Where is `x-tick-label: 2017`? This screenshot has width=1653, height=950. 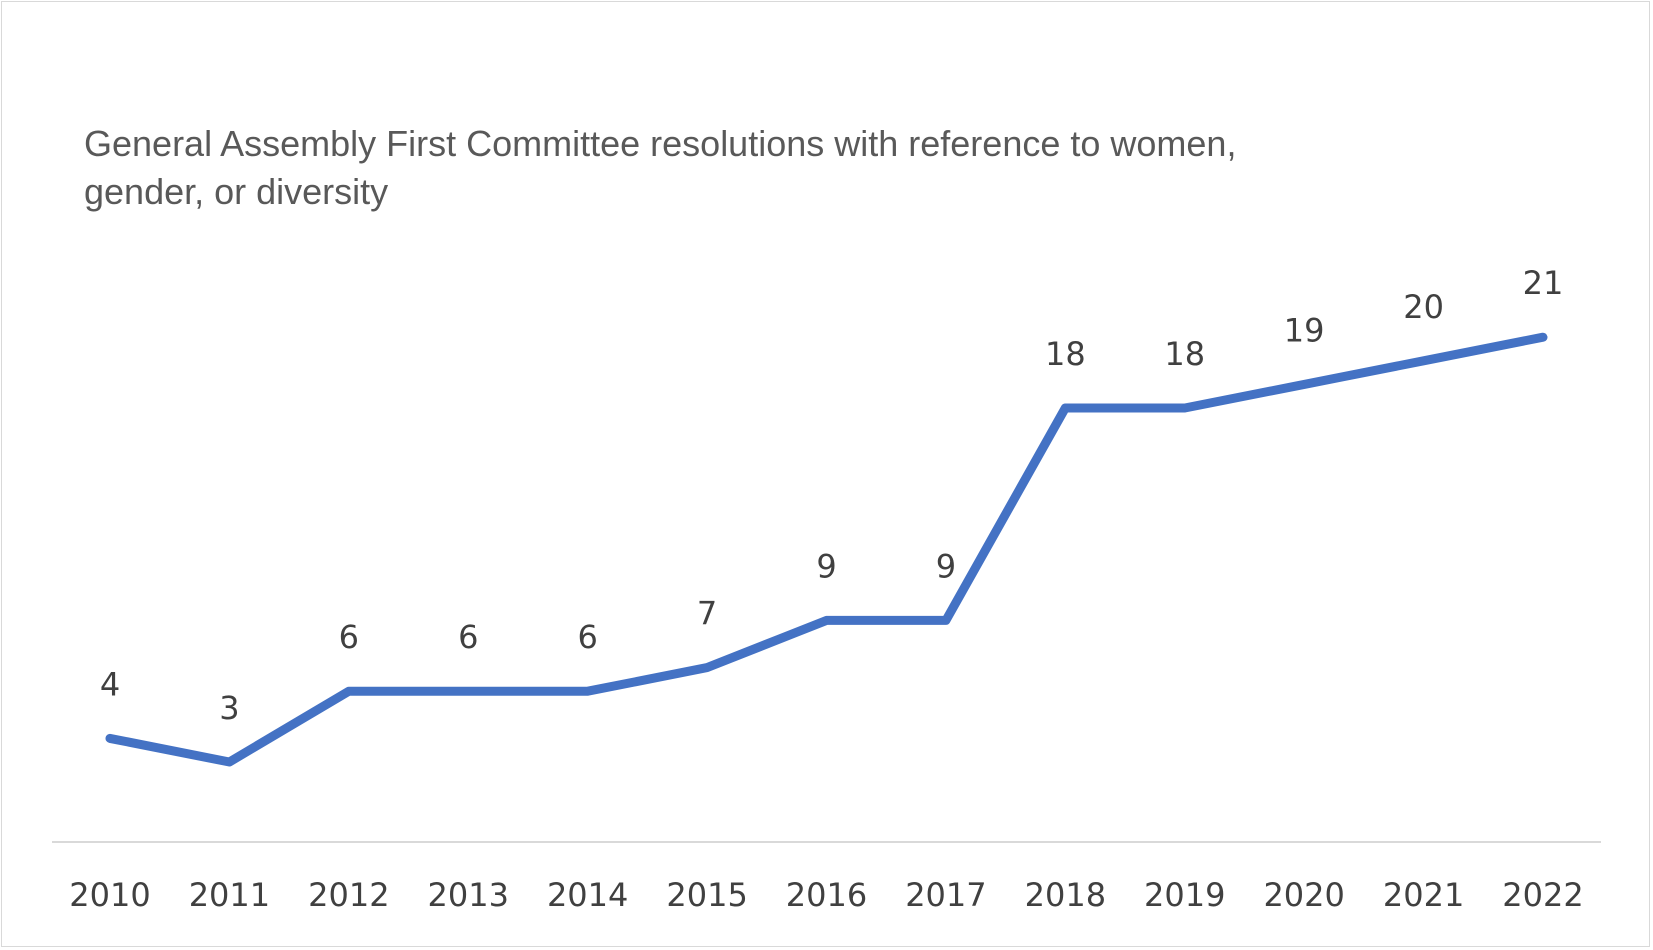 x-tick-label: 2017 is located at coordinates (945, 895).